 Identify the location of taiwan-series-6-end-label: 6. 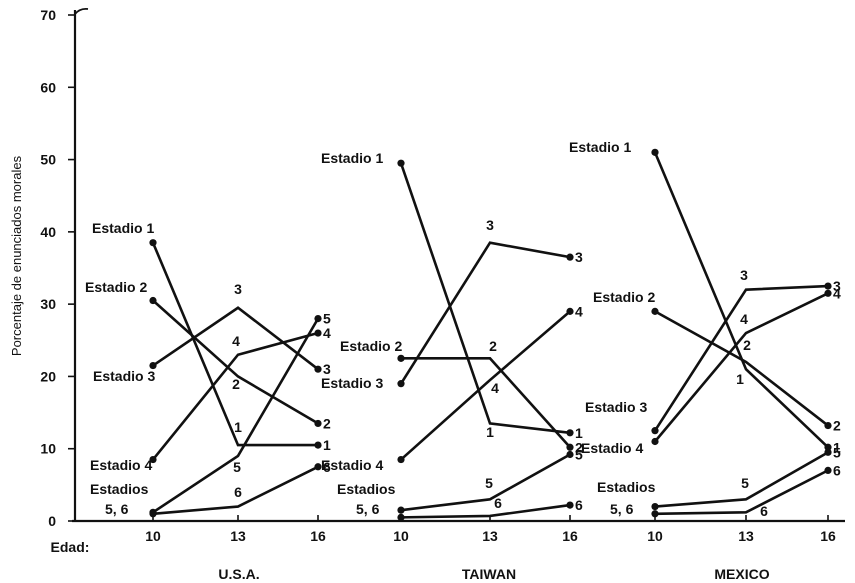
(579, 505).